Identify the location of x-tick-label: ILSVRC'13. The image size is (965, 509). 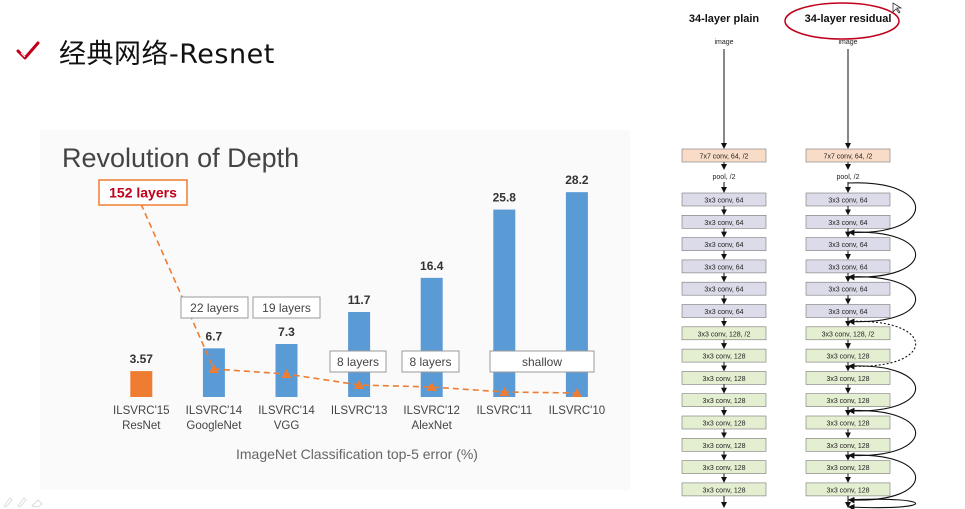
(359, 411).